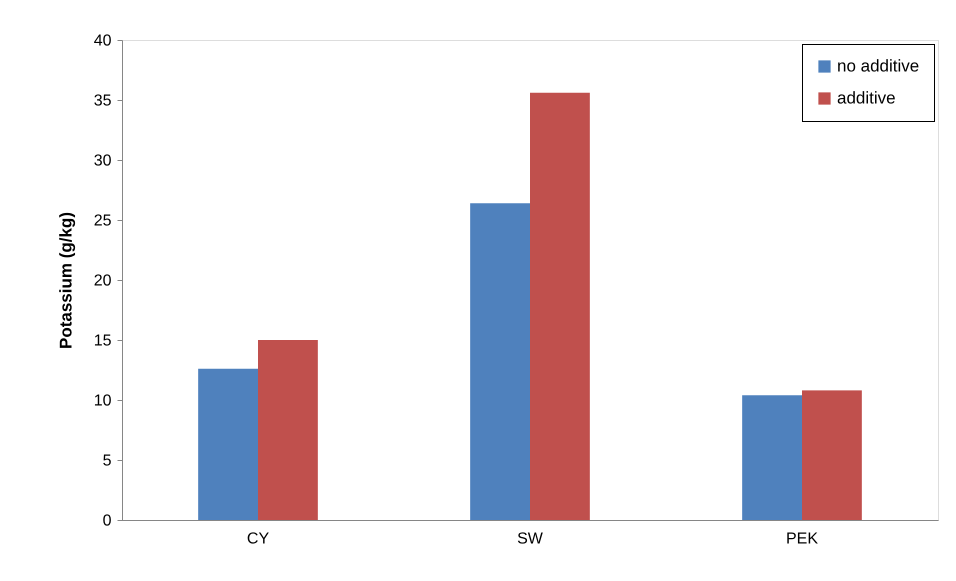  Describe the element at coordinates (103, 221) in the screenshot. I see `y-tick-label: 25` at that location.